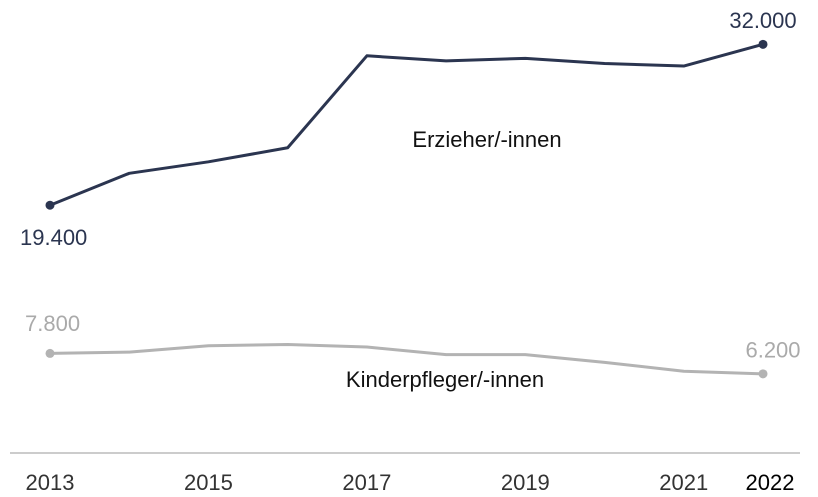  I want to click on x-tick-label: 2017, so click(366, 482).